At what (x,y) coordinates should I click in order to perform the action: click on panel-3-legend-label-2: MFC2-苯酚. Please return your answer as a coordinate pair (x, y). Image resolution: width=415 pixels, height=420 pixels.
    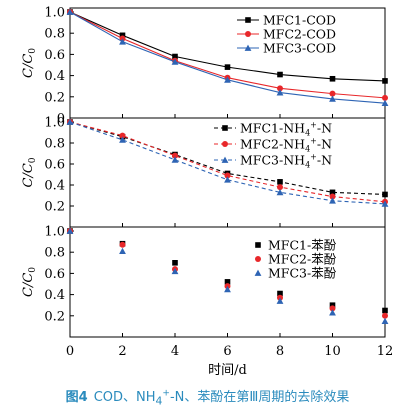
    Looking at the image, I should click on (302, 259).